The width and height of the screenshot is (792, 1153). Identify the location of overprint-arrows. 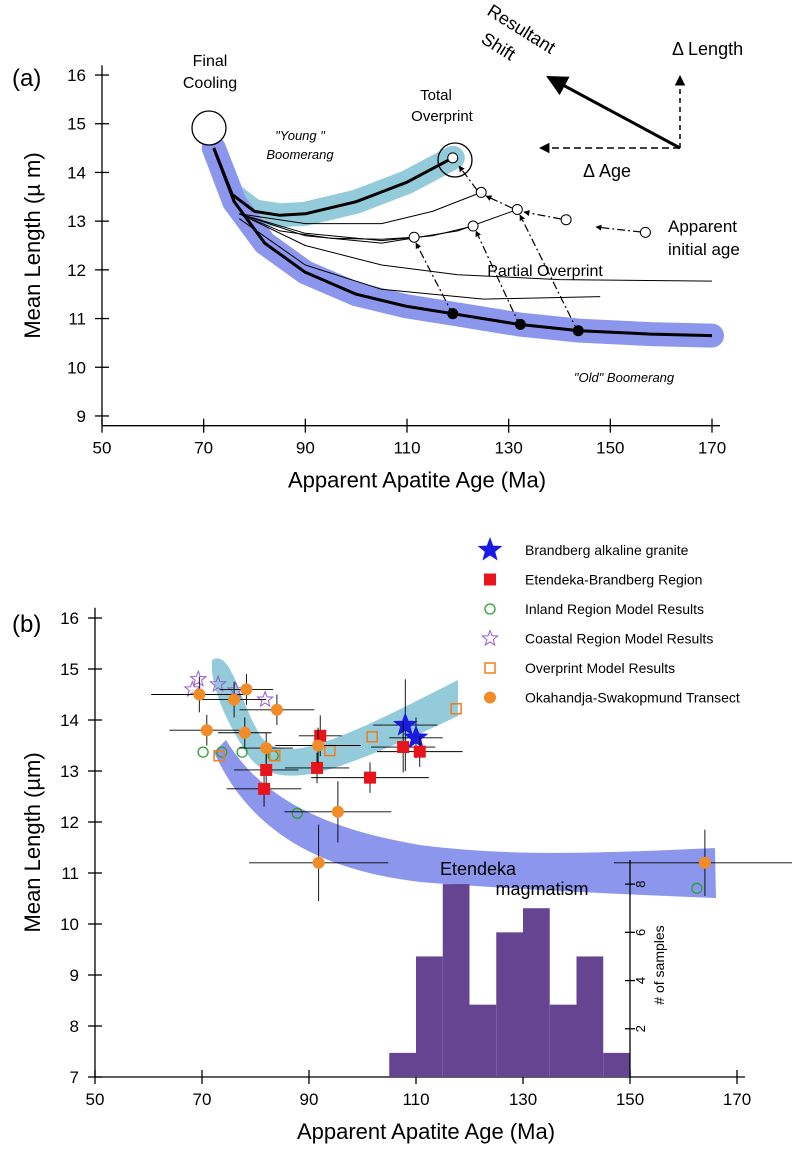
(528, 249).